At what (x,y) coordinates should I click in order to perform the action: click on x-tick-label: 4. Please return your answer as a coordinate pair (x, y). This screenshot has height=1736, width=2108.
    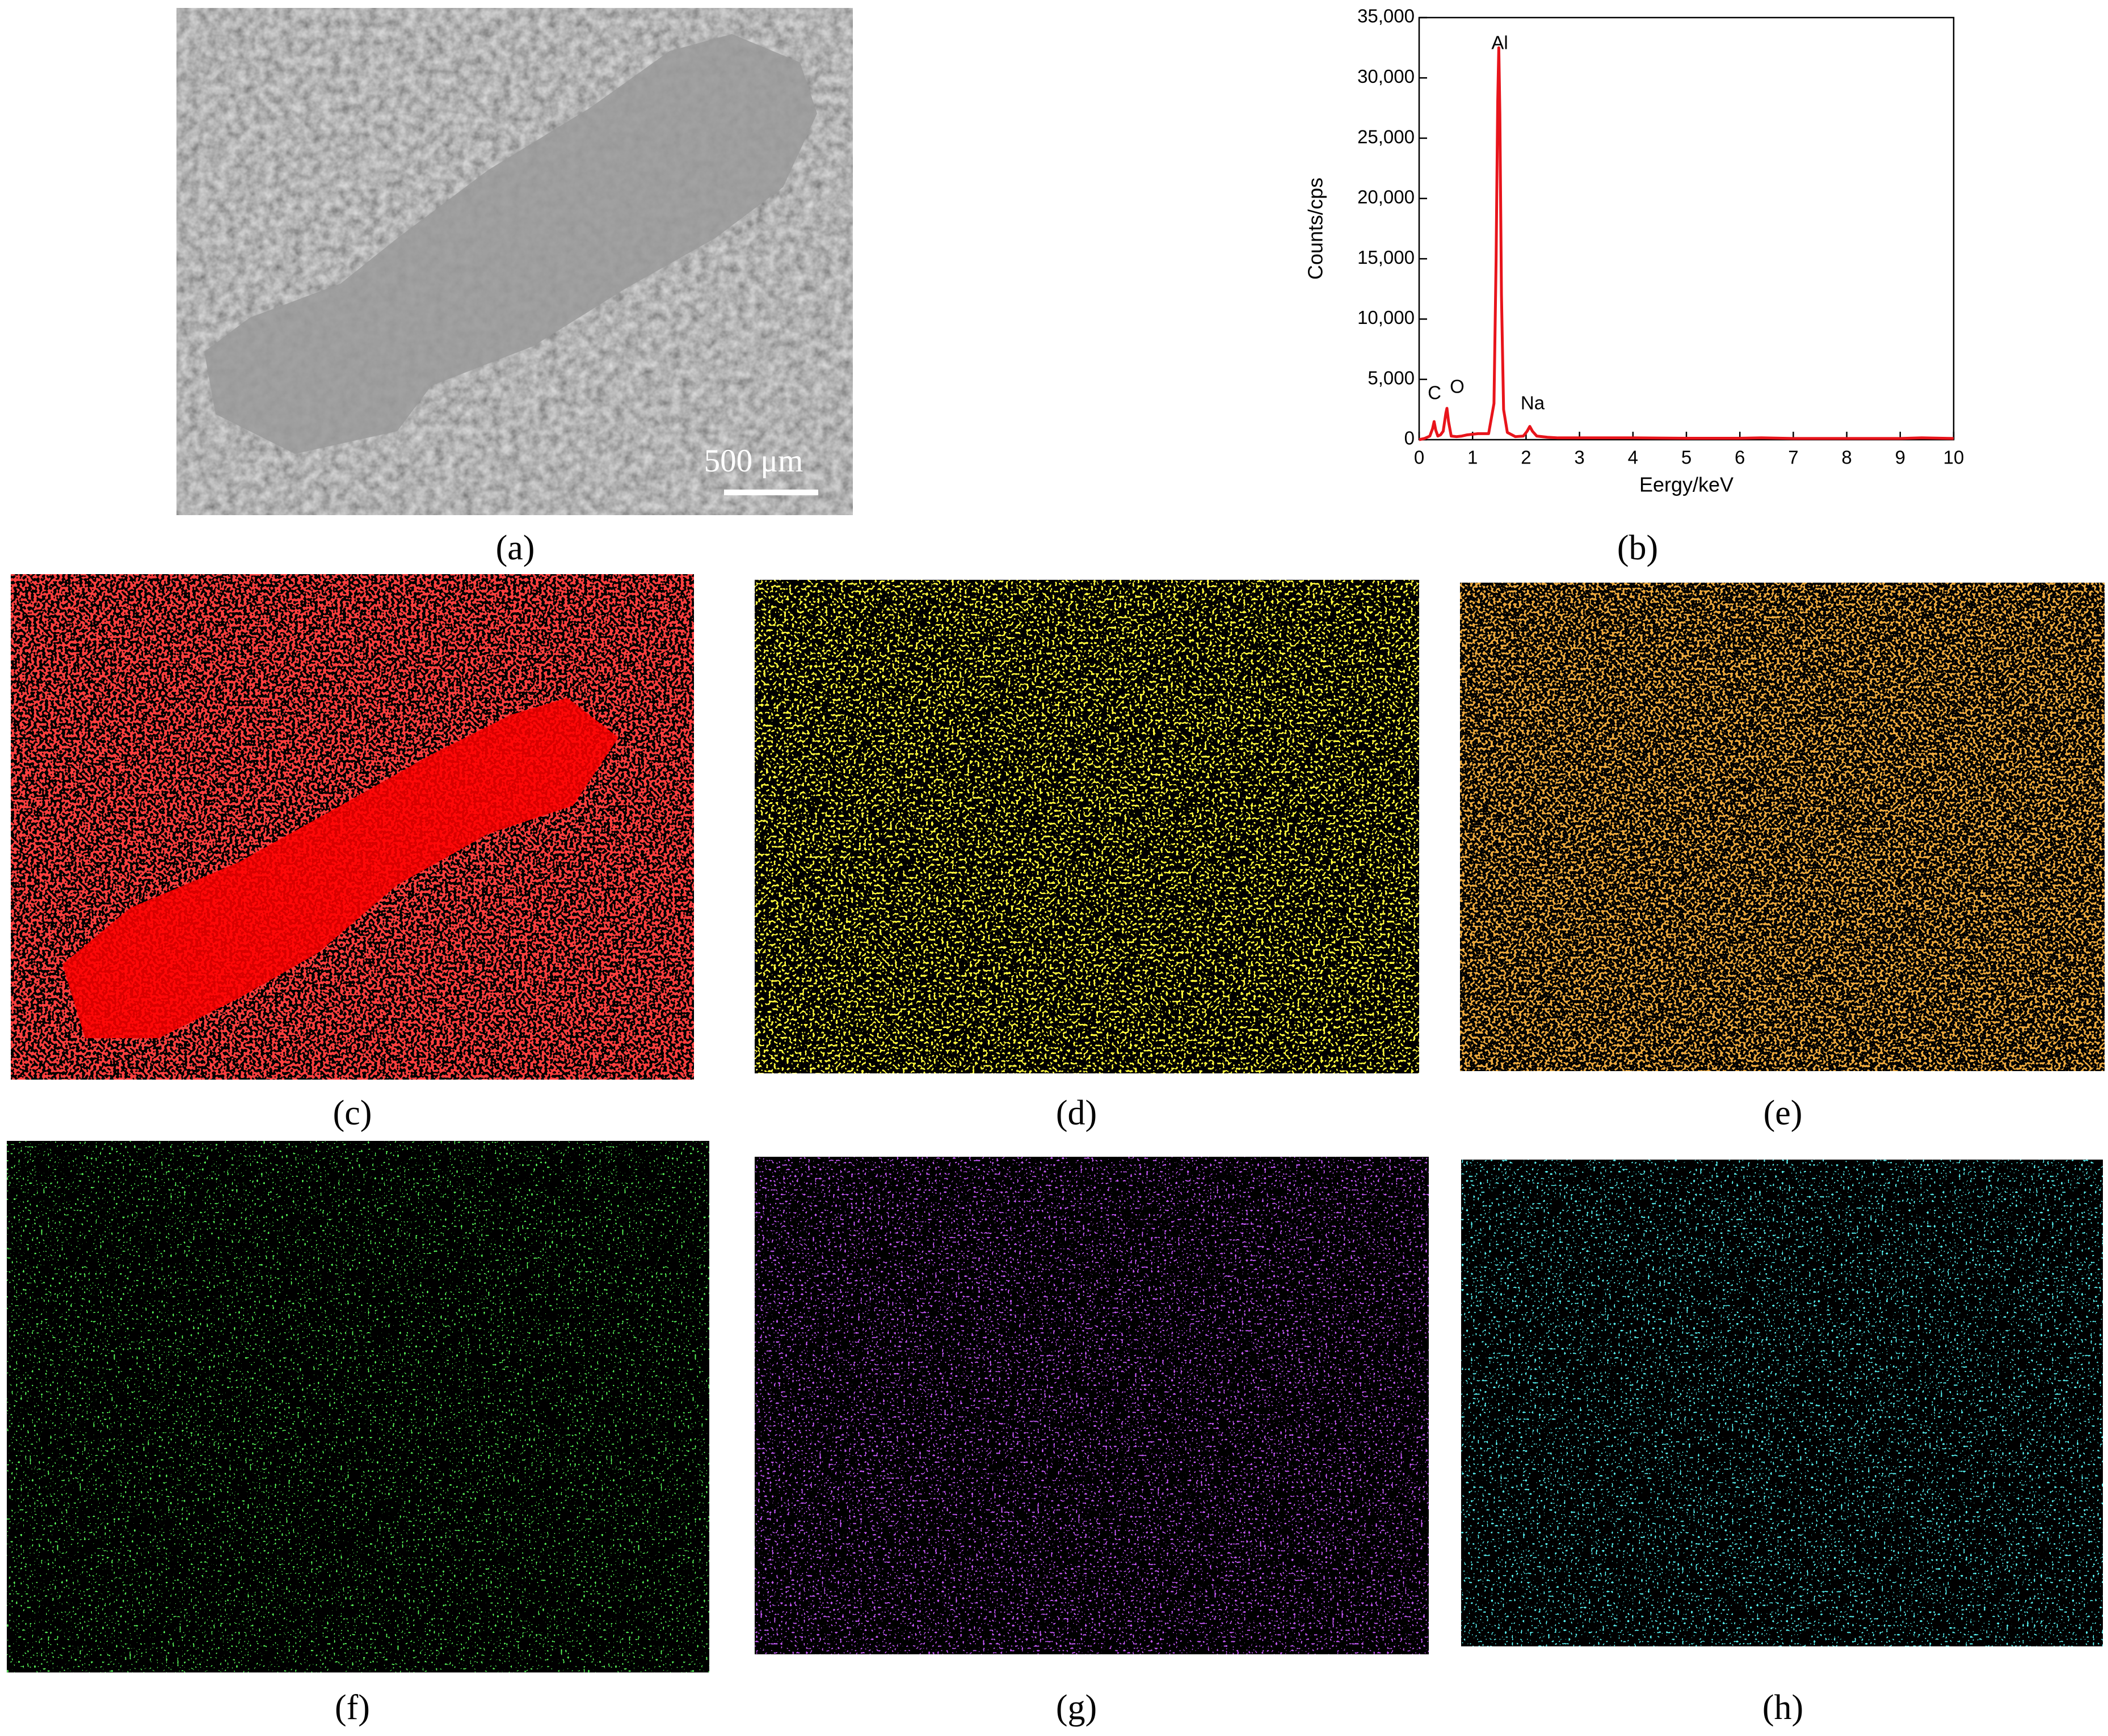
    Looking at the image, I should click on (1633, 457).